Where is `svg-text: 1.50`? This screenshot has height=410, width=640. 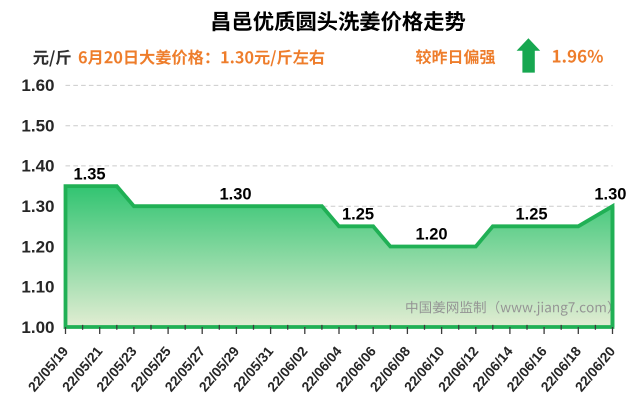
svg-text: 1.50 is located at coordinates (37, 126).